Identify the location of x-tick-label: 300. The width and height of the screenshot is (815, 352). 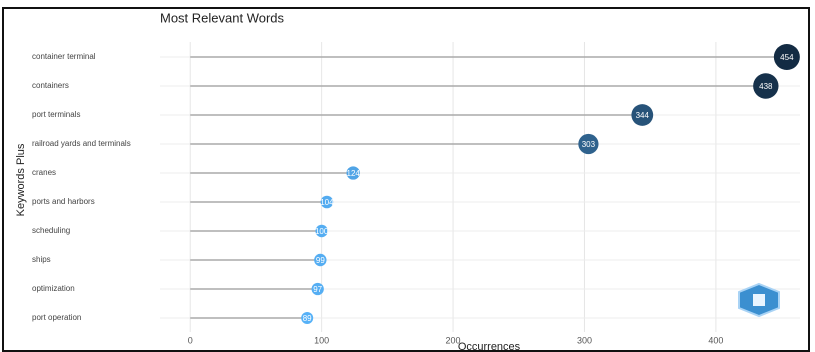
(584, 340).